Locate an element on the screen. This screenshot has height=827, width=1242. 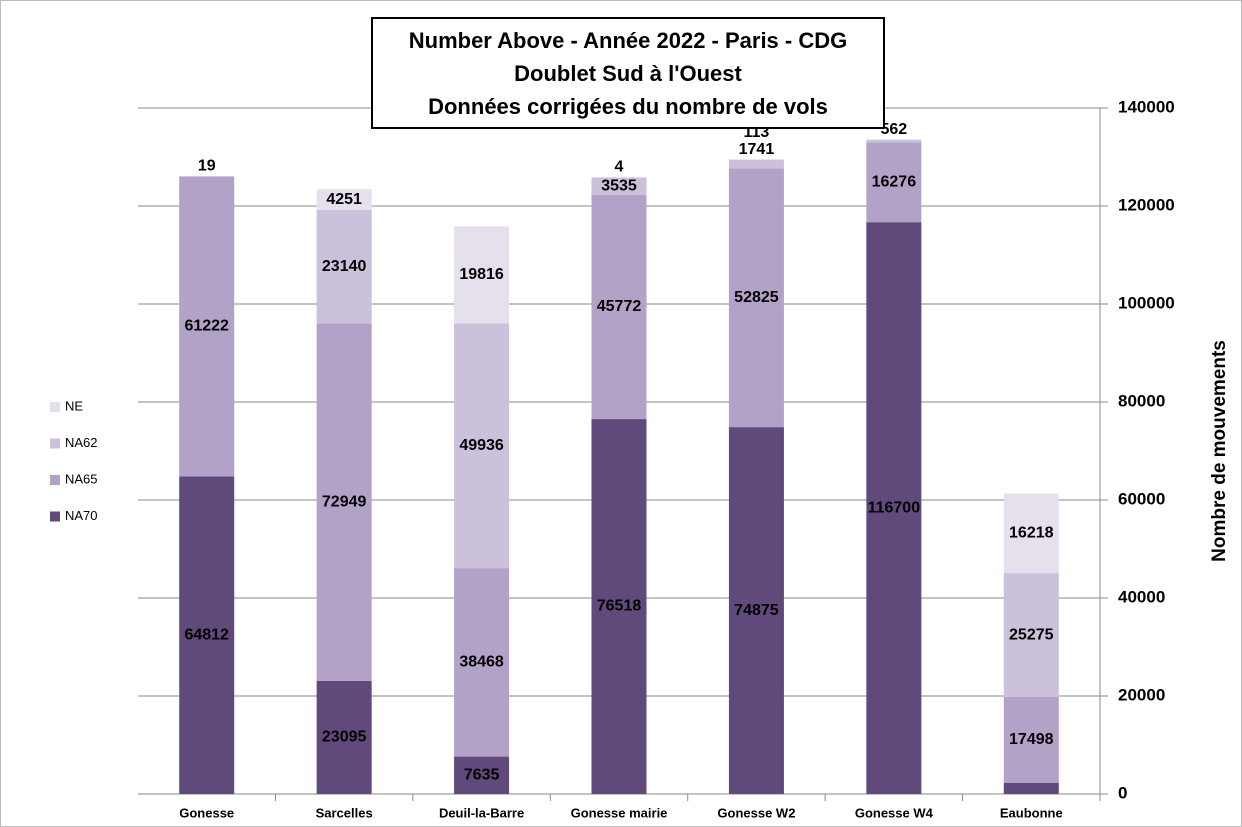
x-tick-label: Deuil-la-Barre is located at coordinates (481, 812).